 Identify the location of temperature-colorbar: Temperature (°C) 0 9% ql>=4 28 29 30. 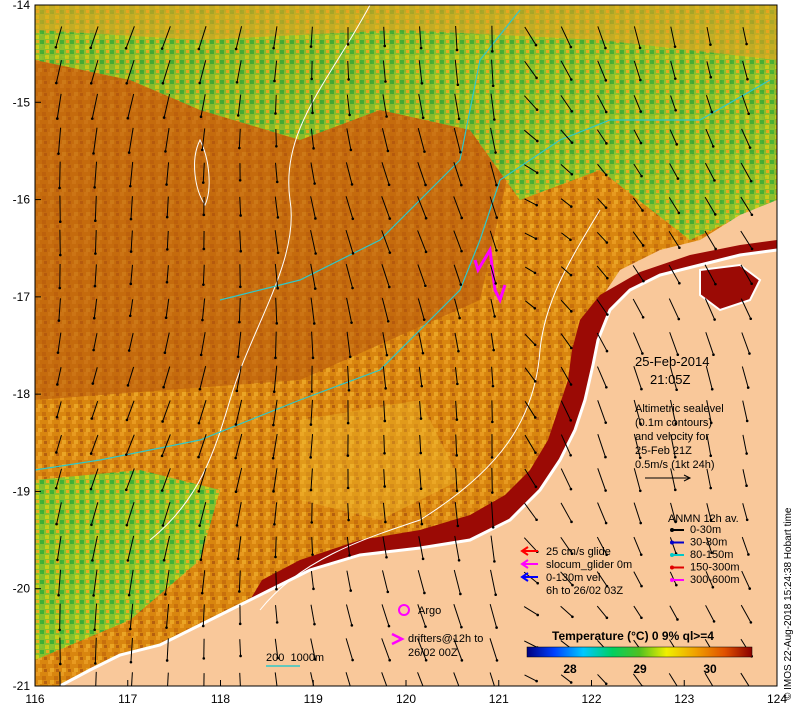
(639, 652).